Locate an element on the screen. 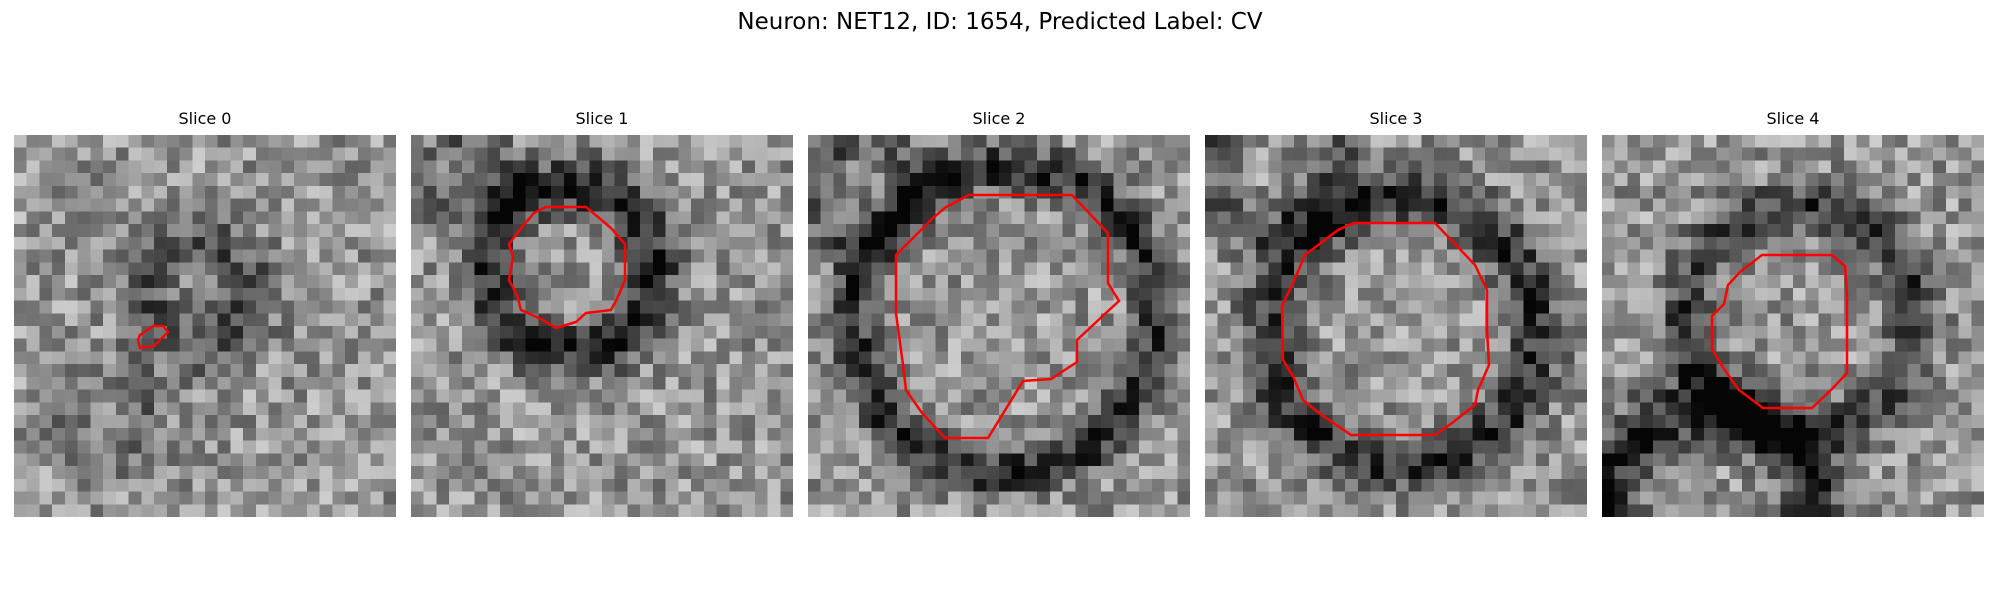 The width and height of the screenshot is (2000, 600). slice-panel-1: Slice 1 is located at coordinates (602, 312).